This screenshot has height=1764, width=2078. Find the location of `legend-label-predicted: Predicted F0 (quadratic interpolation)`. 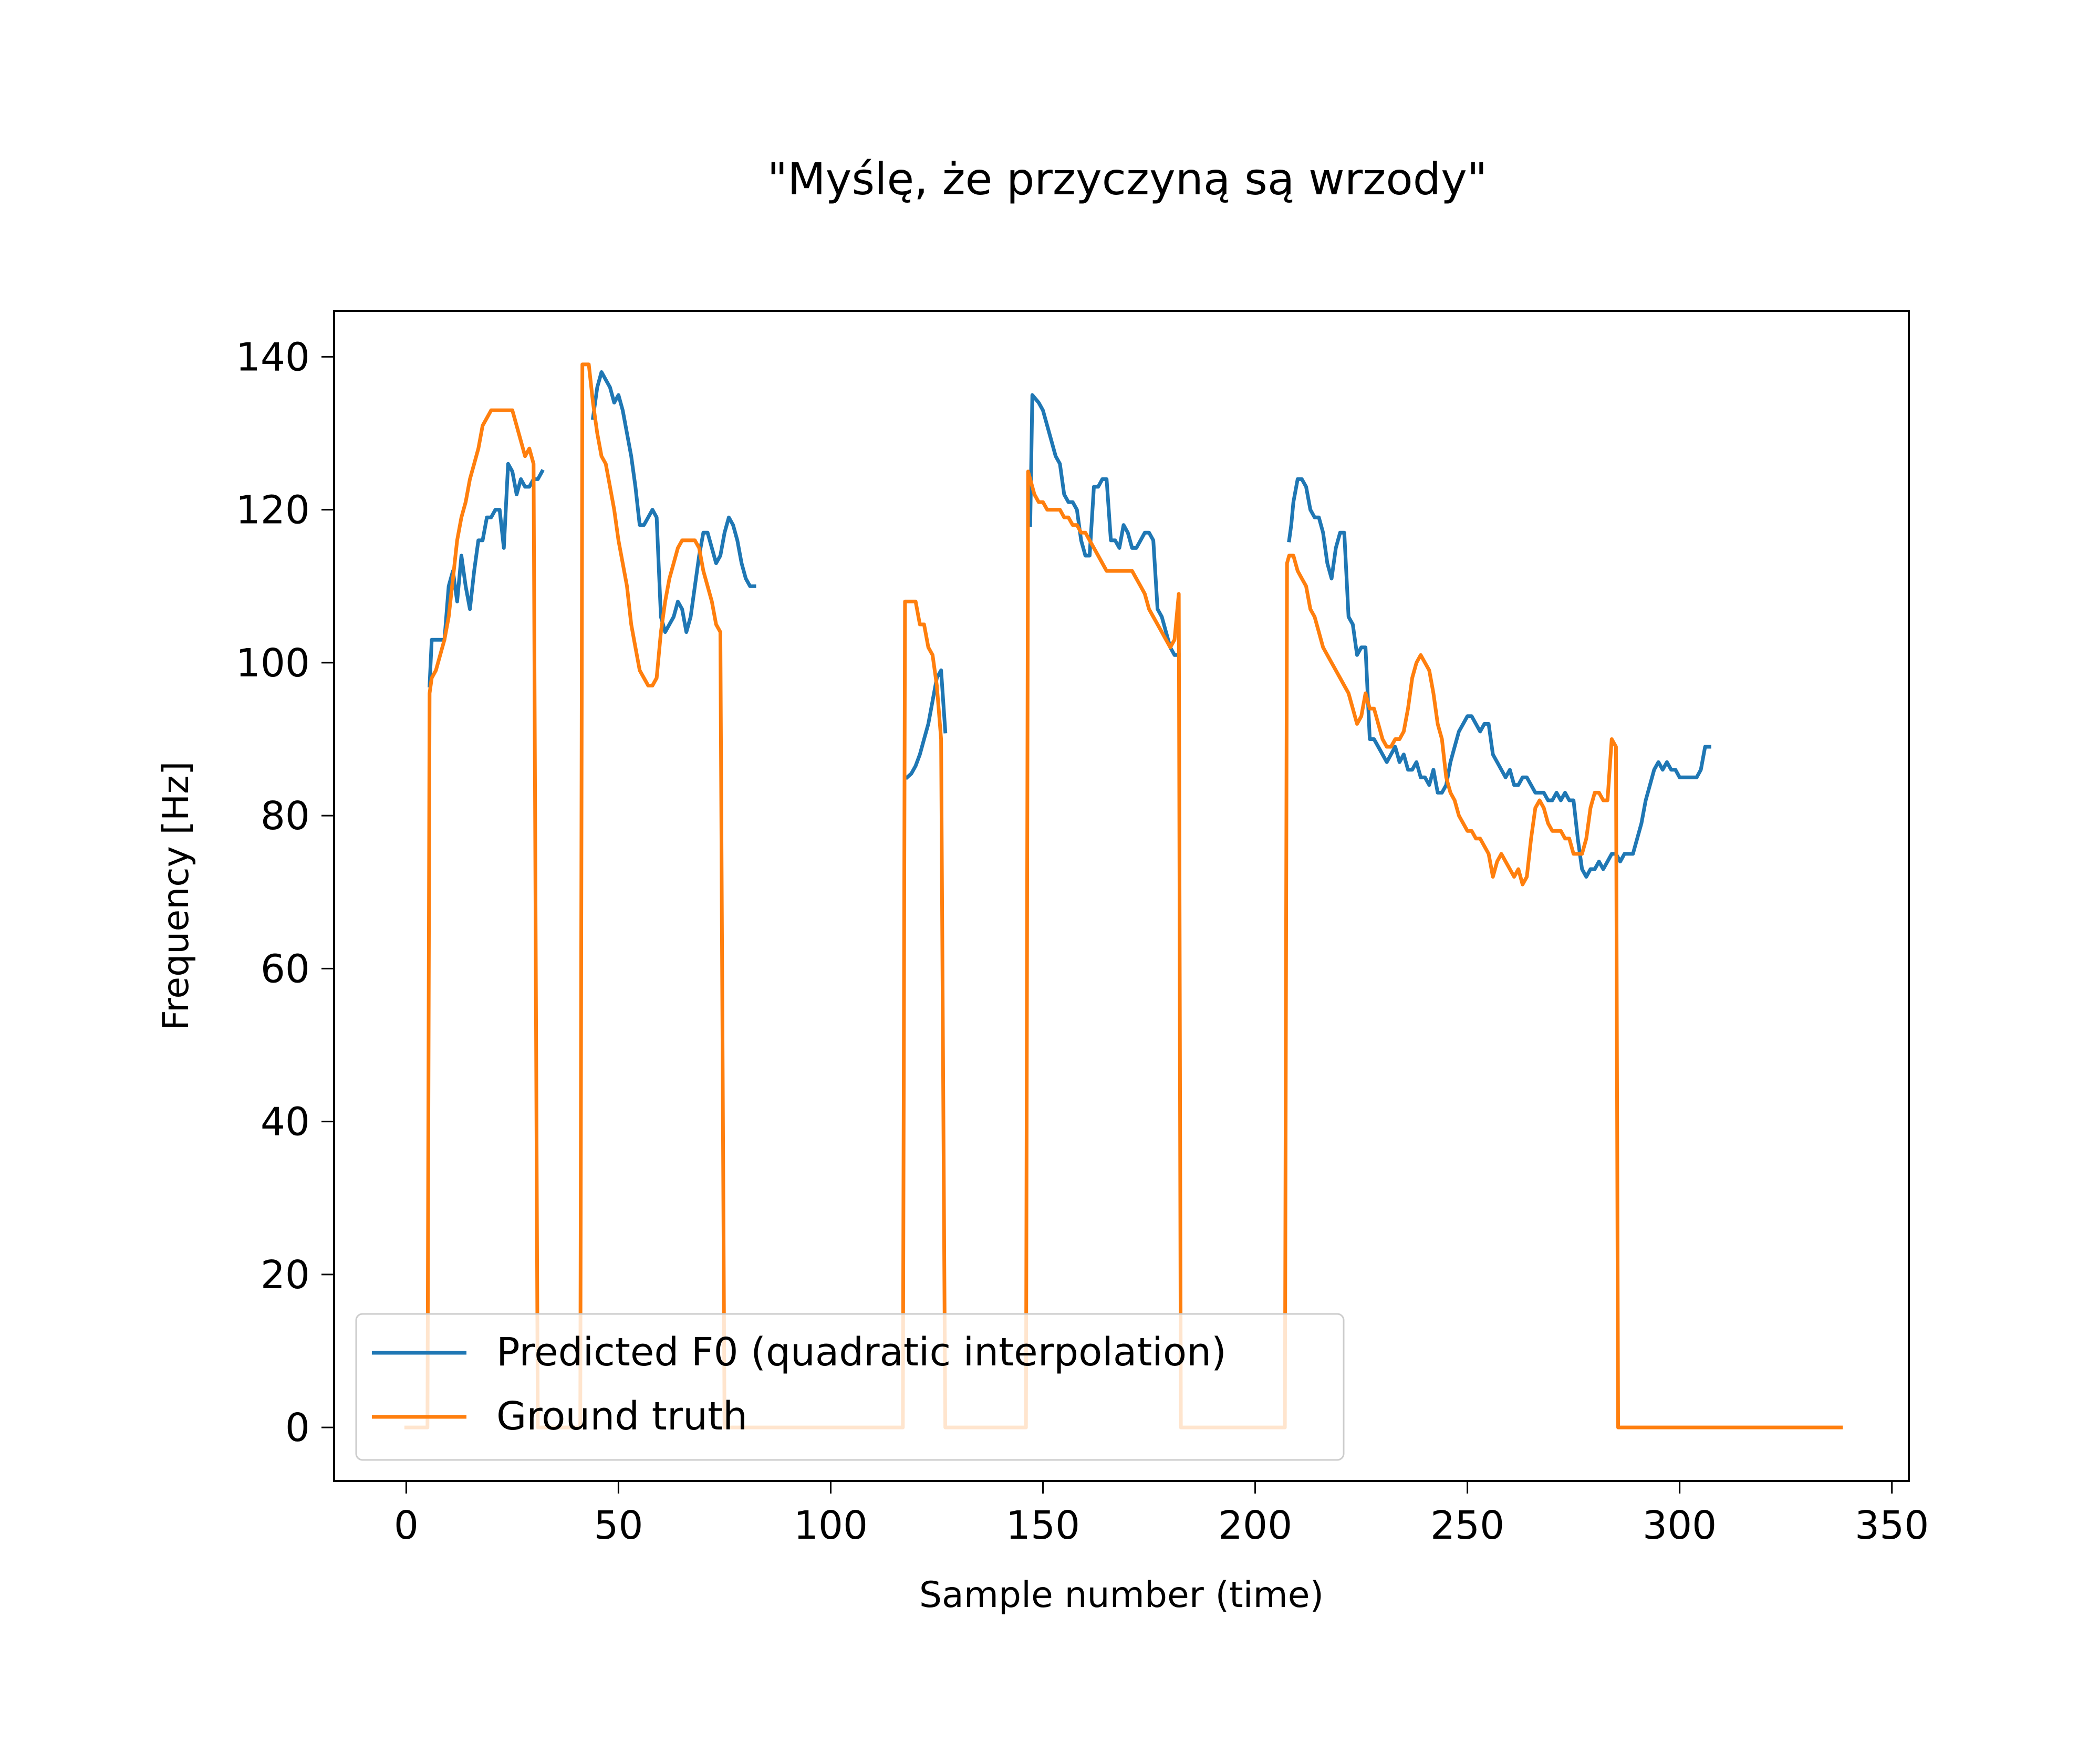

legend-label-predicted: Predicted F0 (quadratic interpolation) is located at coordinates (861, 1352).